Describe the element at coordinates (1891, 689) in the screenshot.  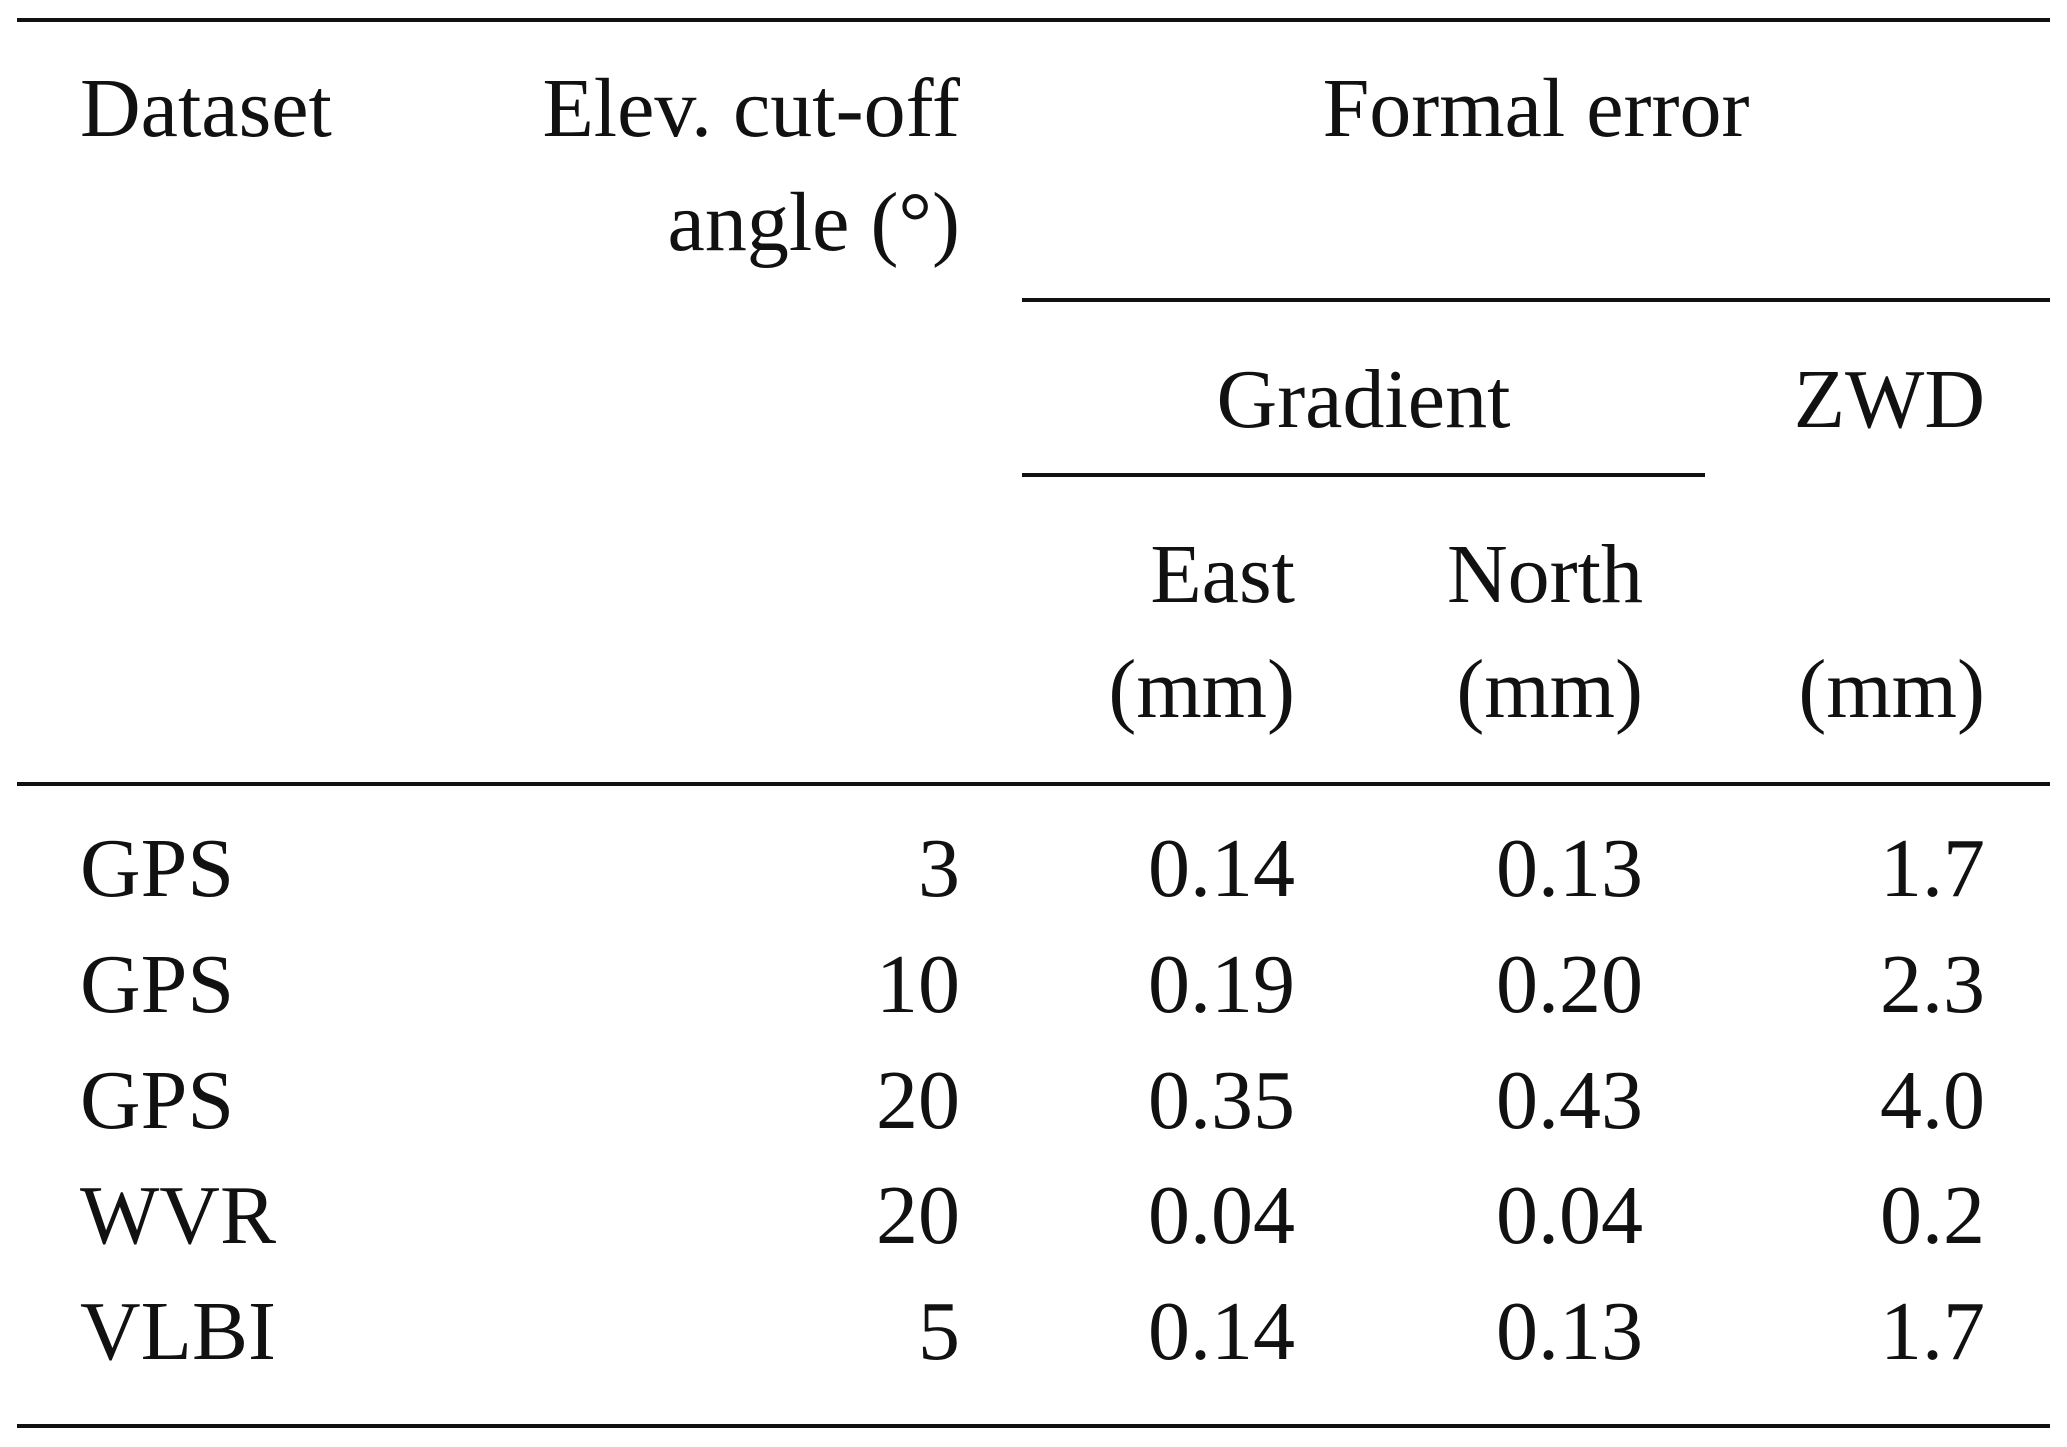
I see `header-zwd-unit: (mm)` at that location.